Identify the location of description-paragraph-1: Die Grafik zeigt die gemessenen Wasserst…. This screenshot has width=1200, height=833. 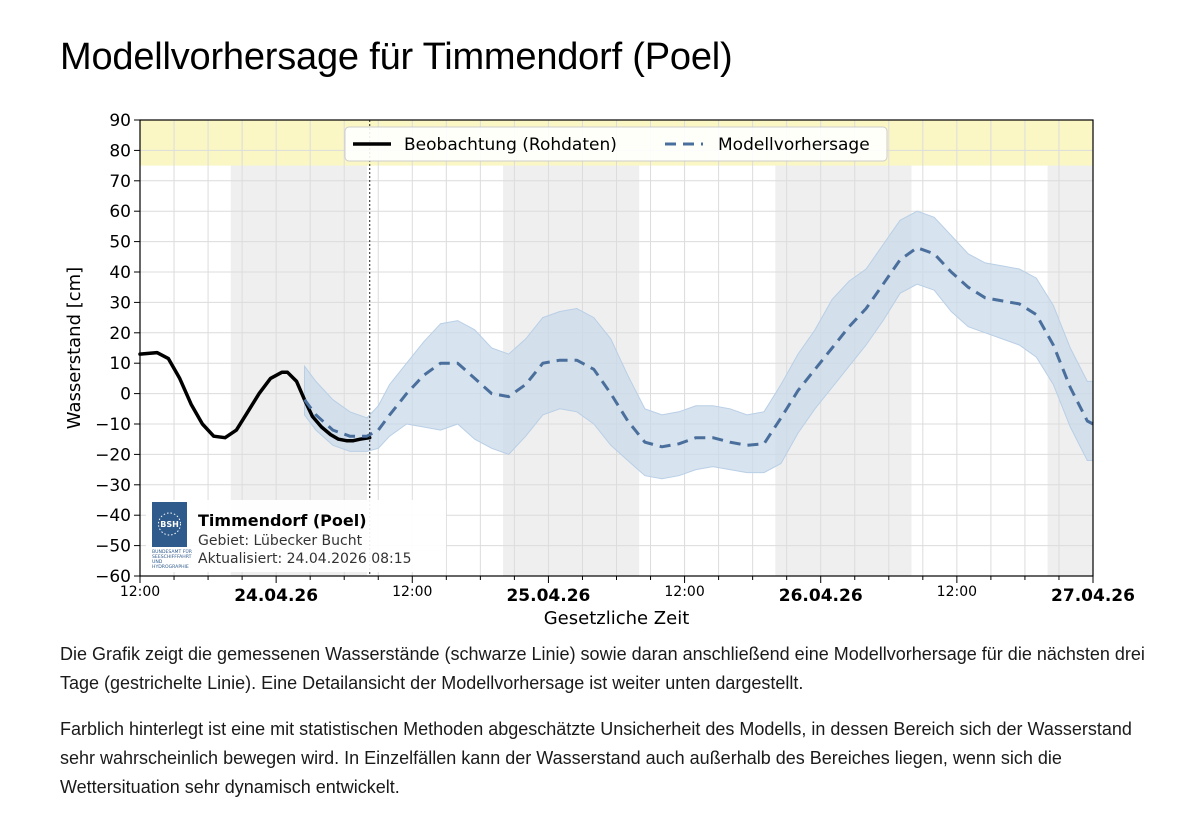
(602, 668).